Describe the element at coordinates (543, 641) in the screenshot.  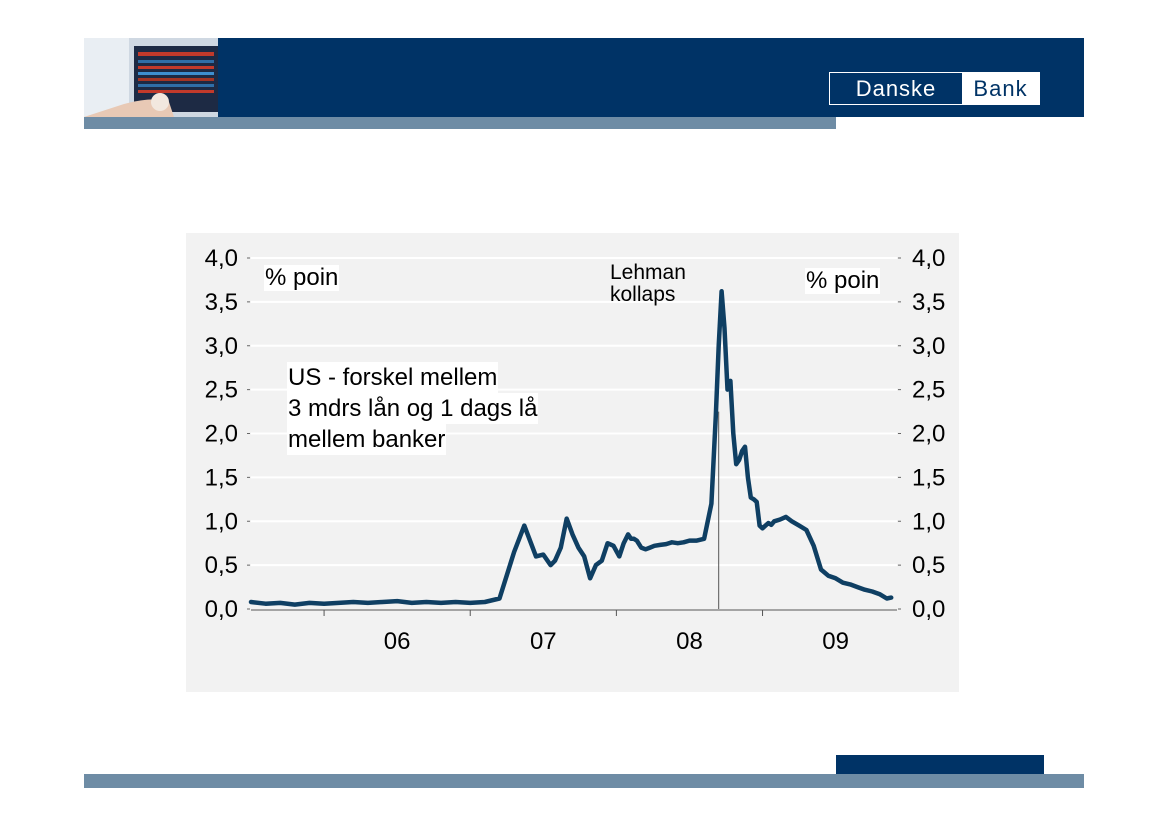
I see `x-tick-label: 07` at that location.